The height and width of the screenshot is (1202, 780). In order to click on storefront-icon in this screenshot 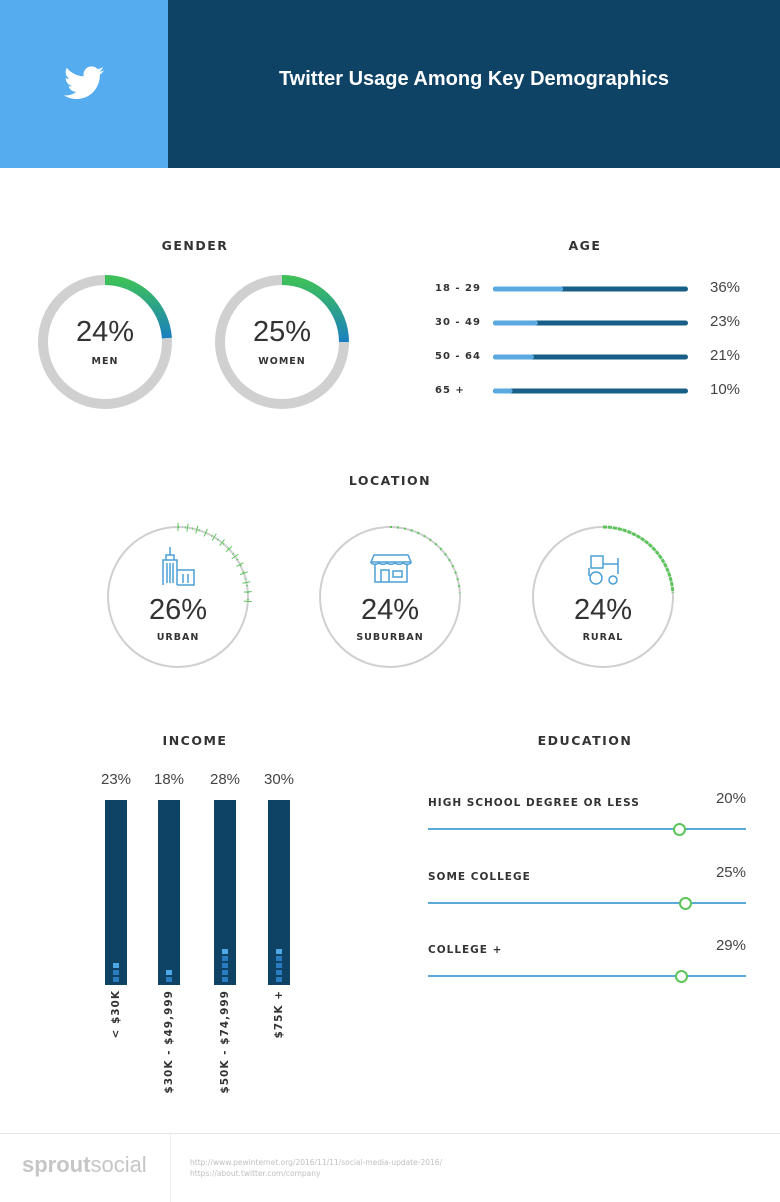, I will do `click(391, 568)`.